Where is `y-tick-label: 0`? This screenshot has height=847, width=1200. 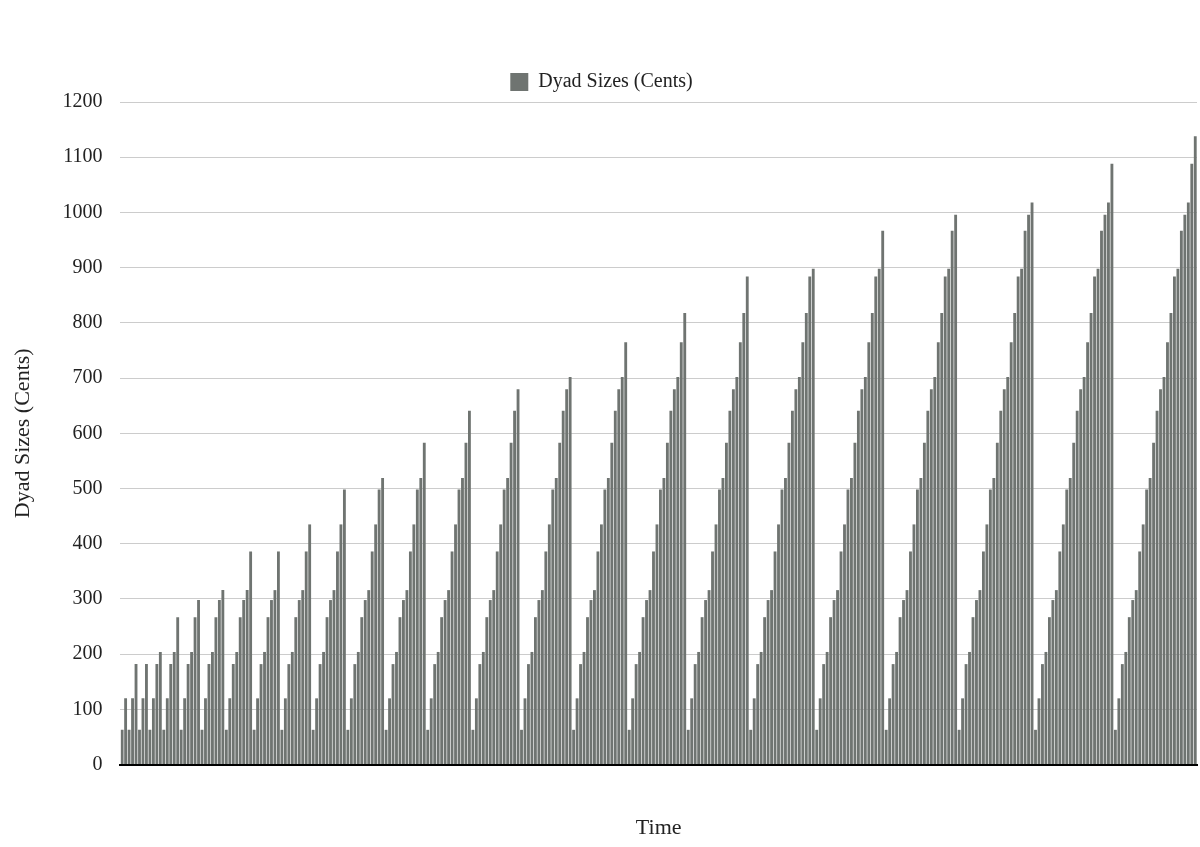
y-tick-label: 0 is located at coordinates (97, 762).